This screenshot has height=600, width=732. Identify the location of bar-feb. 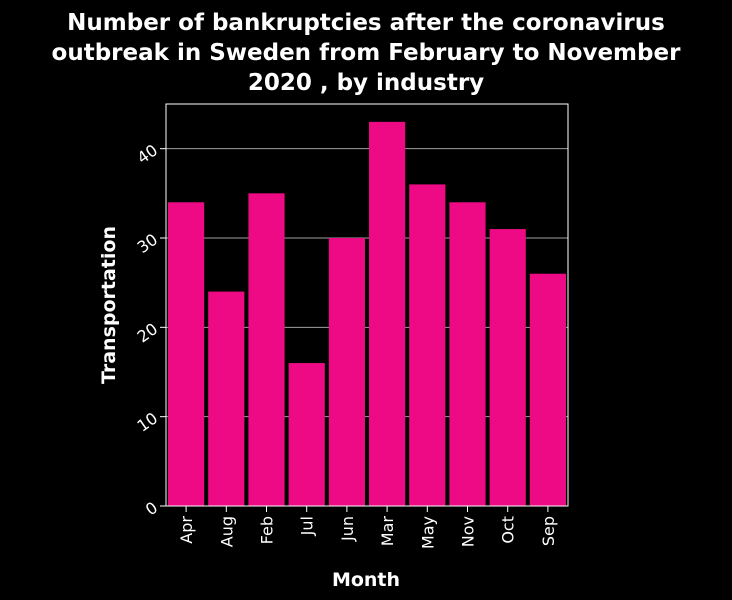
(266, 350).